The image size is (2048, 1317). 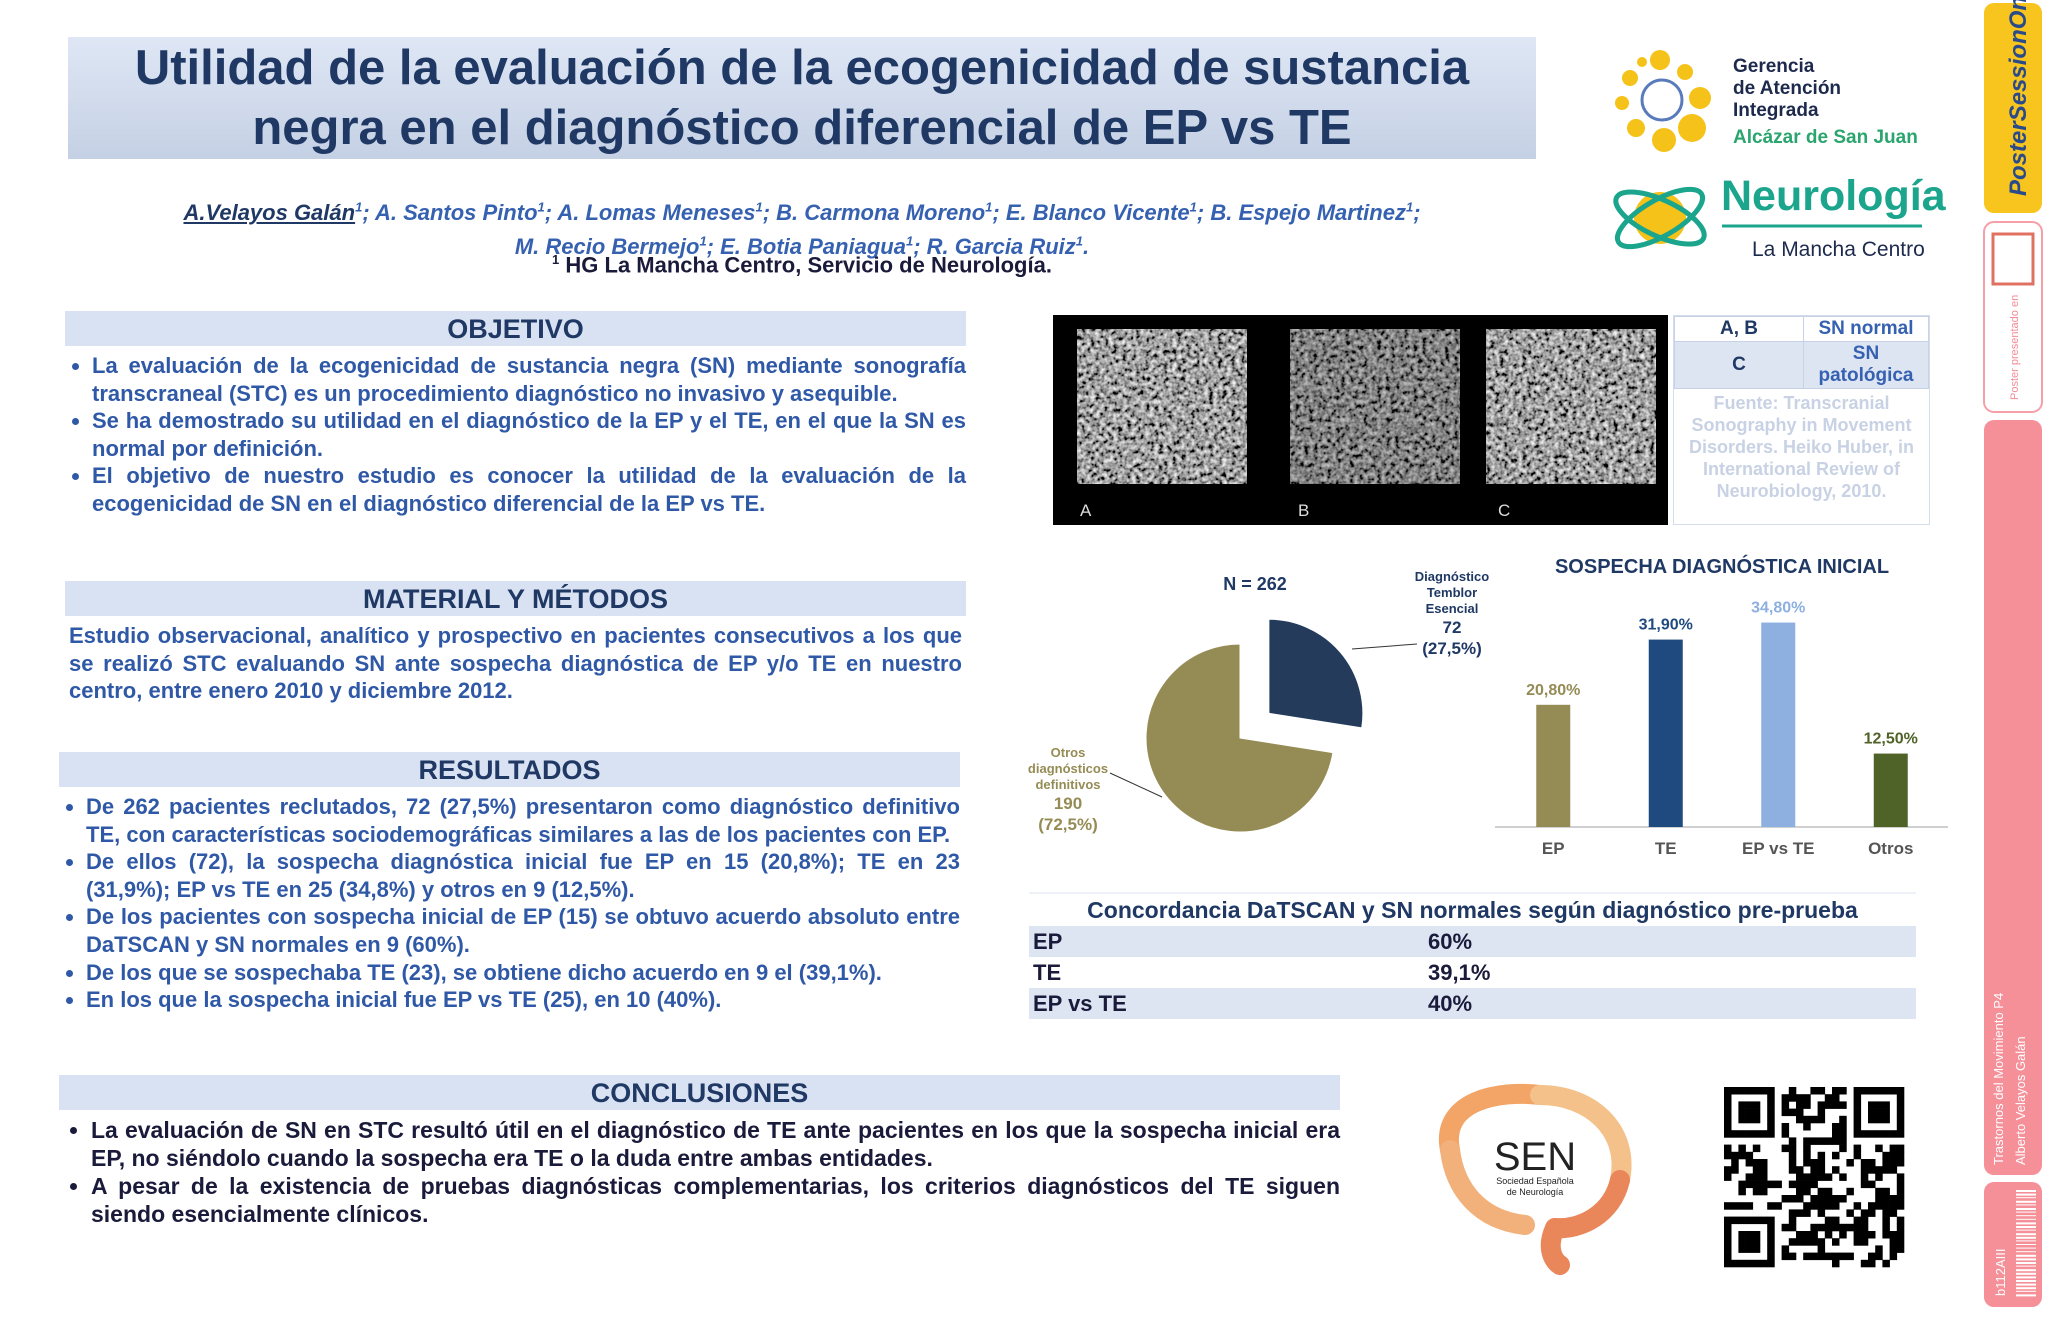 I want to click on value-label: 34,80%, so click(x=1778, y=608).